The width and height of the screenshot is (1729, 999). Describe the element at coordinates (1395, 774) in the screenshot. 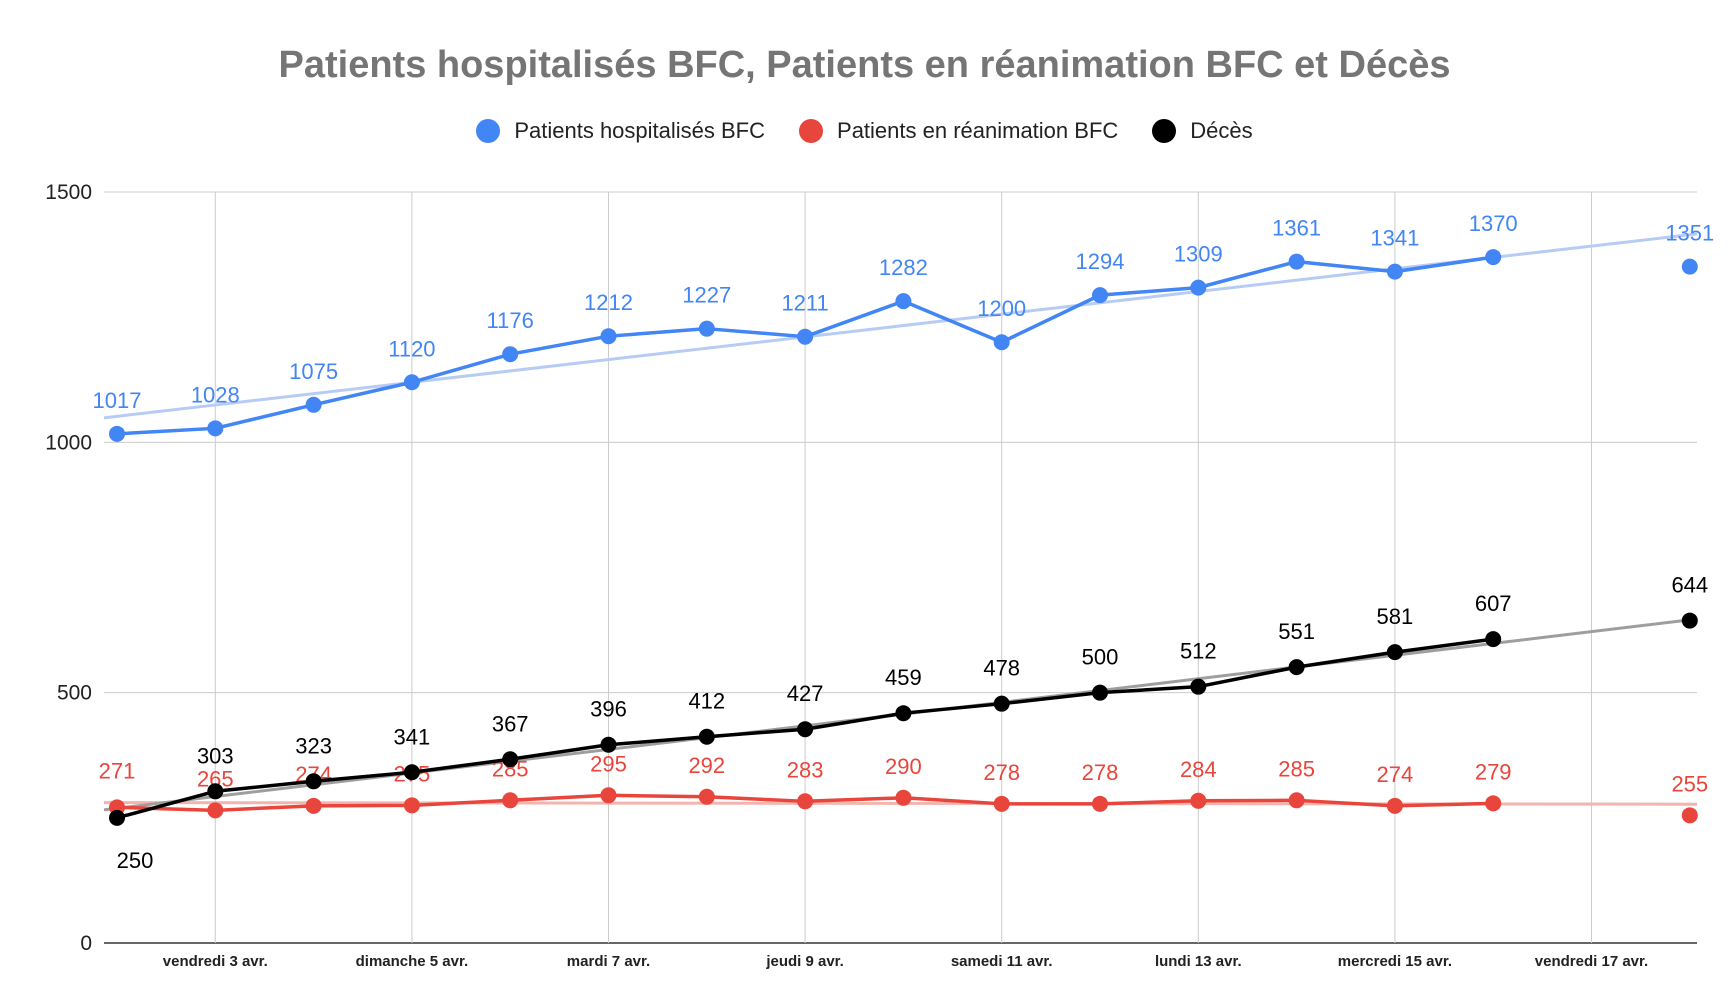

I see `data-label: 274` at that location.